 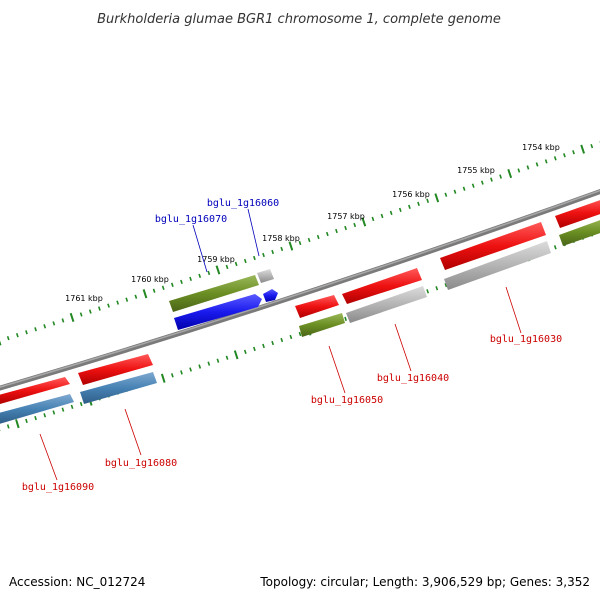 I want to click on callout-line-bglu_1g16050, so click(x=337, y=369).